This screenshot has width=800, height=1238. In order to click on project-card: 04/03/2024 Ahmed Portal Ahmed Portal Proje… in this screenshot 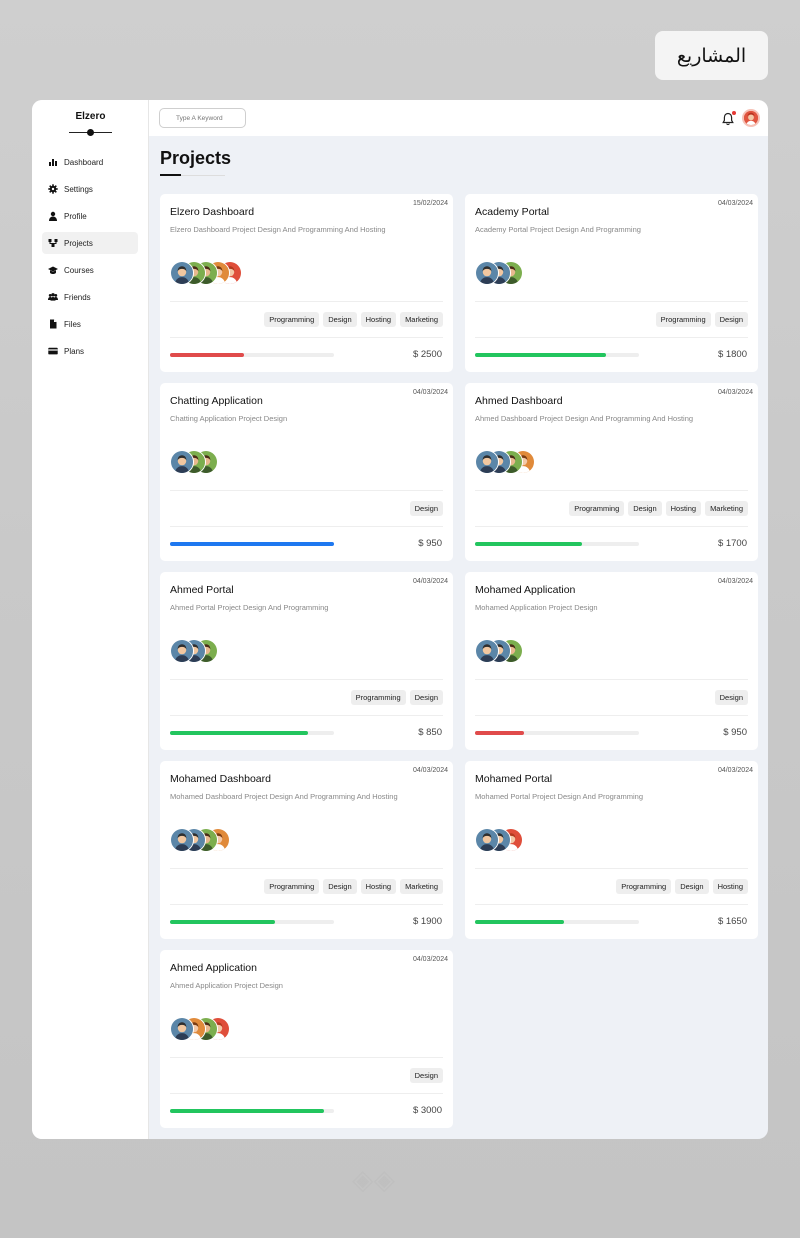, I will do `click(306, 661)`.